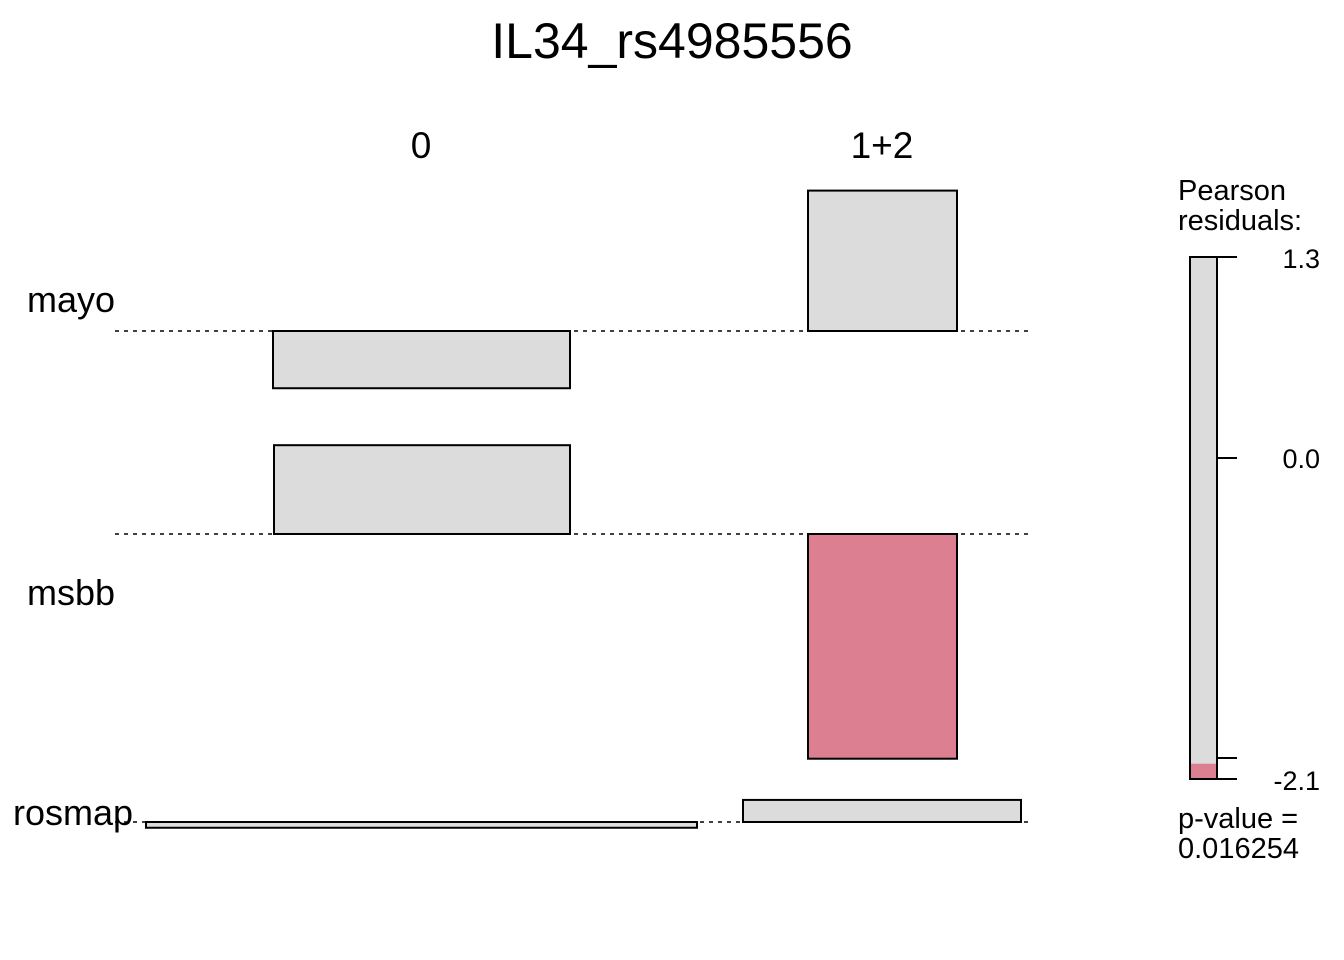  What do you see at coordinates (1238, 819) in the screenshot?
I see `pvalue-label: p-value =` at bounding box center [1238, 819].